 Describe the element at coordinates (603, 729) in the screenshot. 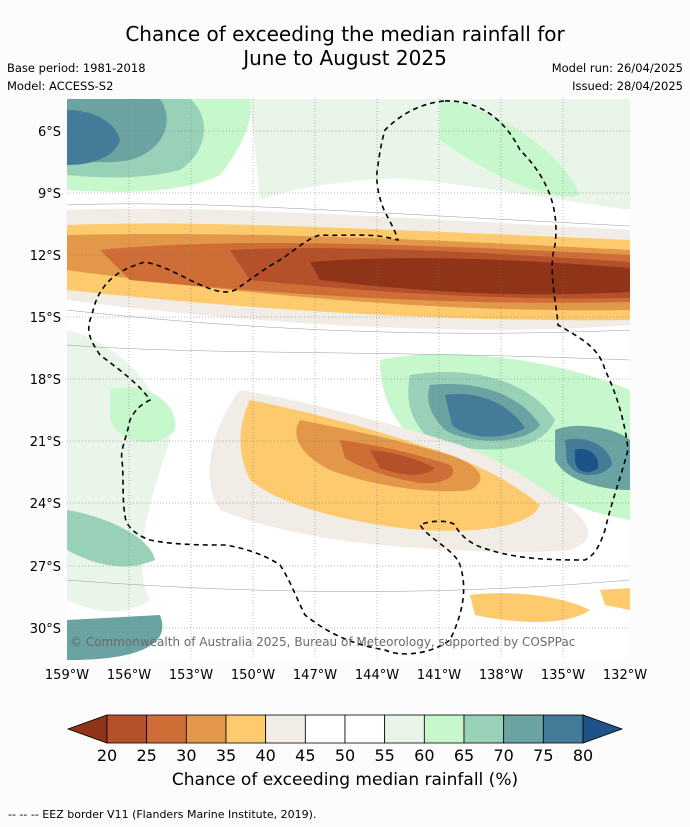

I see `colorbar-extend-high` at that location.